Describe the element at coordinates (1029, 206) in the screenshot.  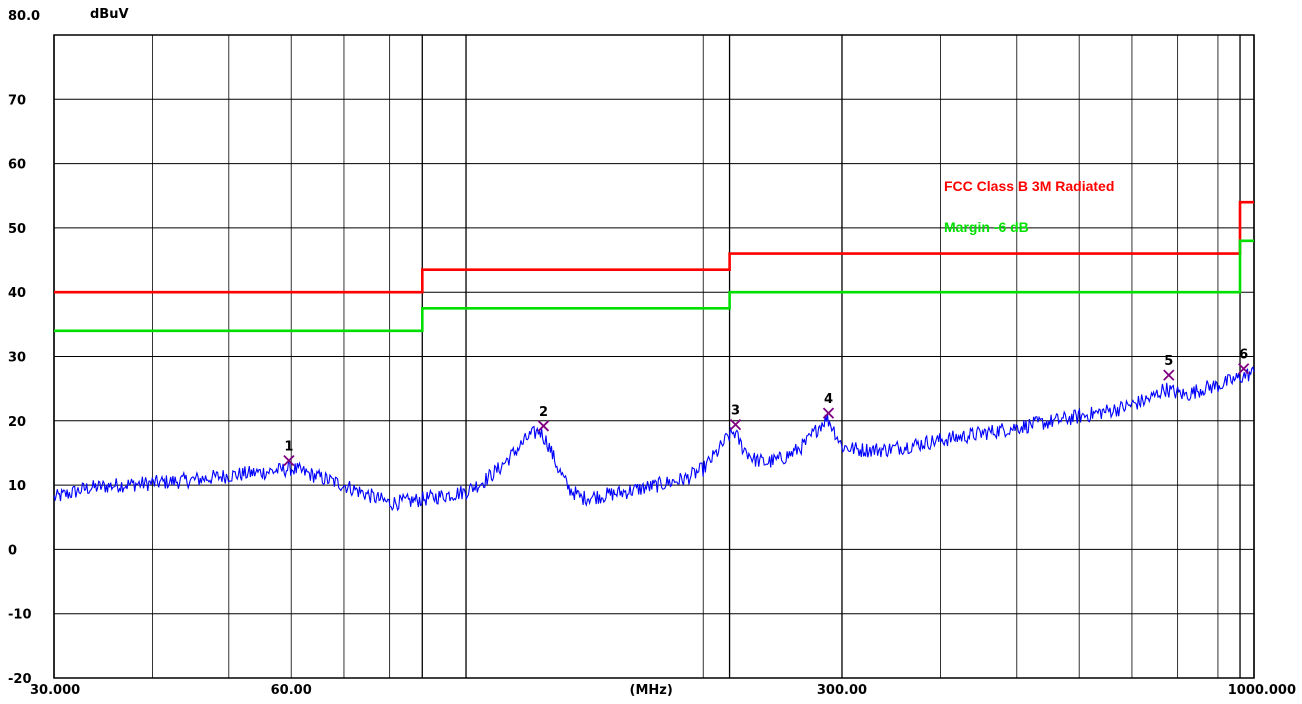
I see `legend: FCC Class B 3M Radiated Margin -6 dB` at that location.